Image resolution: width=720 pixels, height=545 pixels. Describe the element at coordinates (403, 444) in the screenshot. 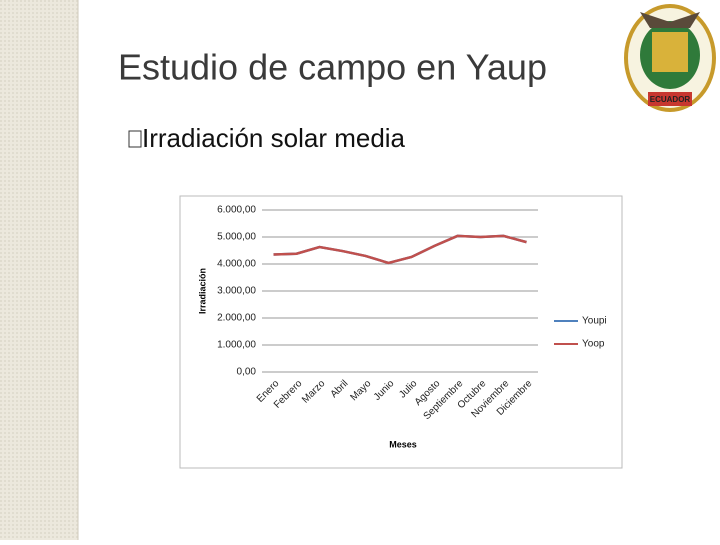

I see `x-axis-title: Meses` at that location.